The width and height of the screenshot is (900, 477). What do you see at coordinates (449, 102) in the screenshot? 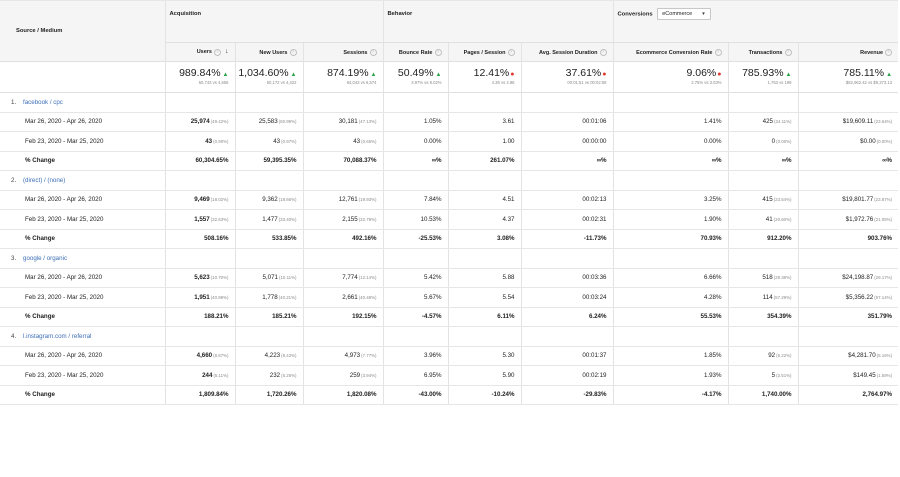
I see `section-row: 1. facebook / cpc` at bounding box center [449, 102].